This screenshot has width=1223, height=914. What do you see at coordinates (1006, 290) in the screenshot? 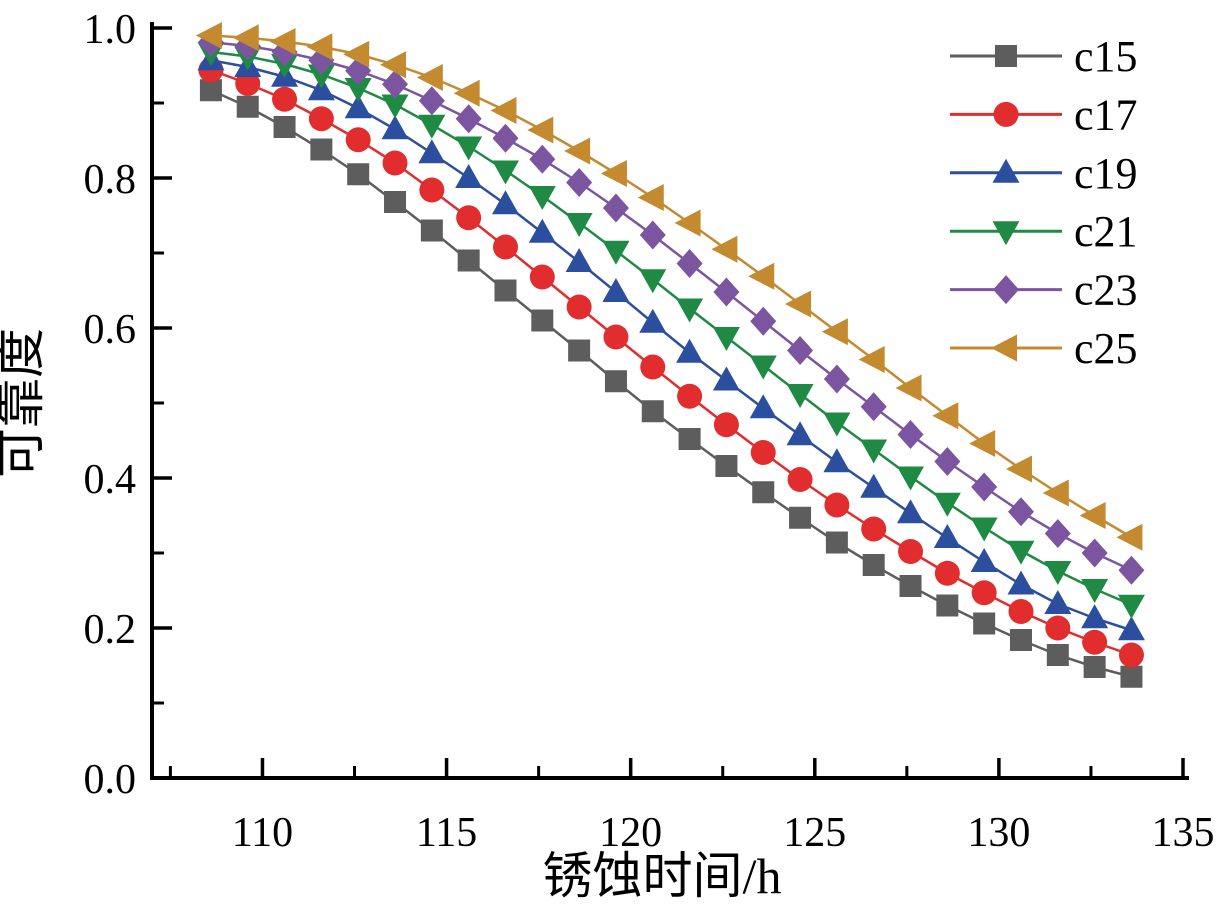
I see `legend-marker-c23` at bounding box center [1006, 290].